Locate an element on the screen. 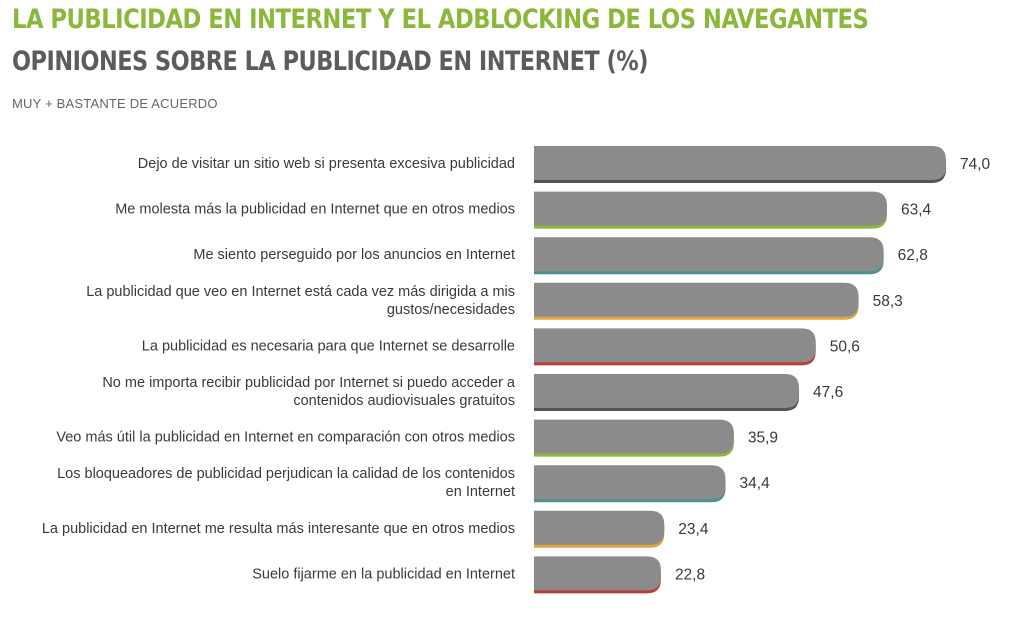  value-label: 58,3 is located at coordinates (888, 301).